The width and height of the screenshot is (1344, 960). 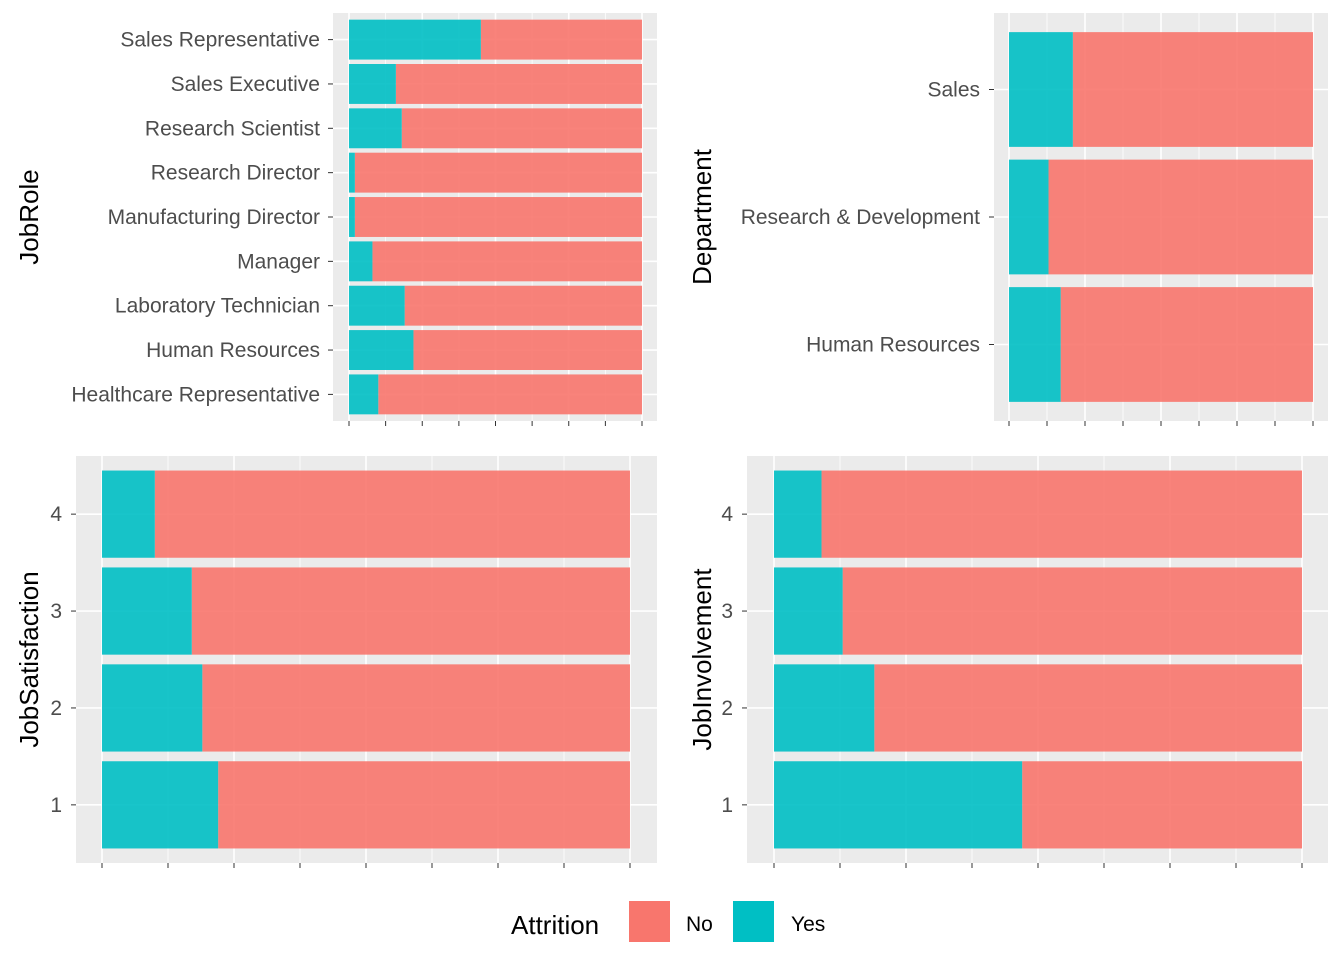 What do you see at coordinates (232, 128) in the screenshot?
I see `y-tick-label: Research Scientist` at bounding box center [232, 128].